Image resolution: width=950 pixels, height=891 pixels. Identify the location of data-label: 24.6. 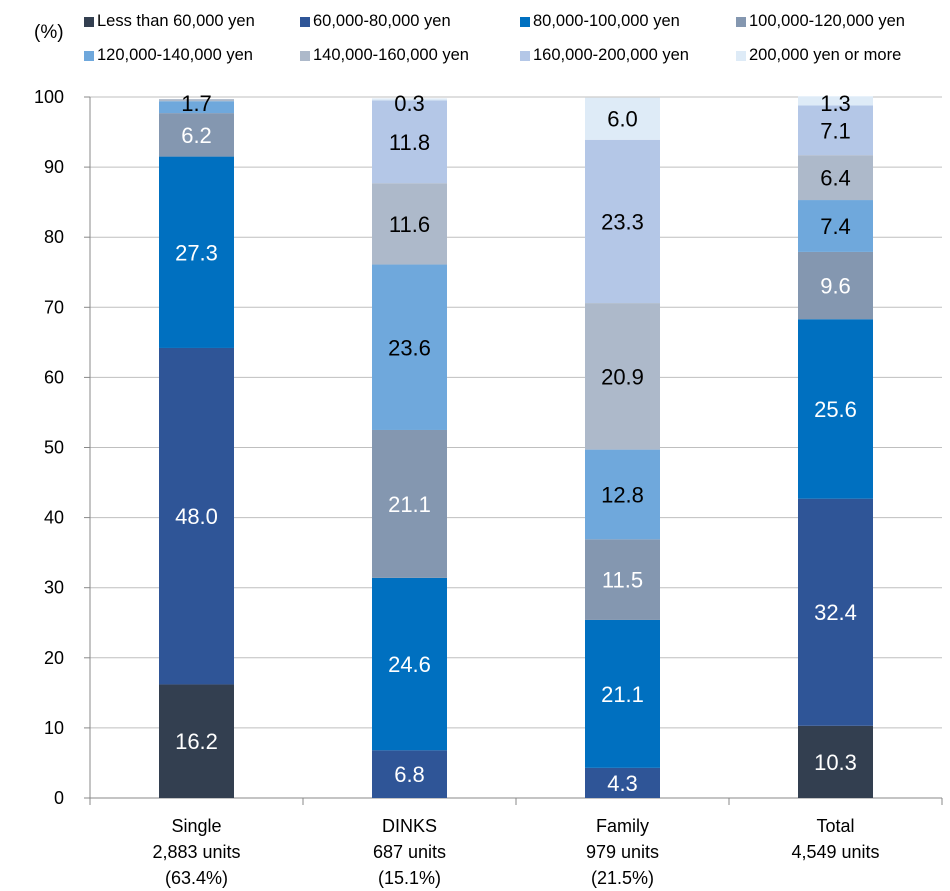
(409, 664).